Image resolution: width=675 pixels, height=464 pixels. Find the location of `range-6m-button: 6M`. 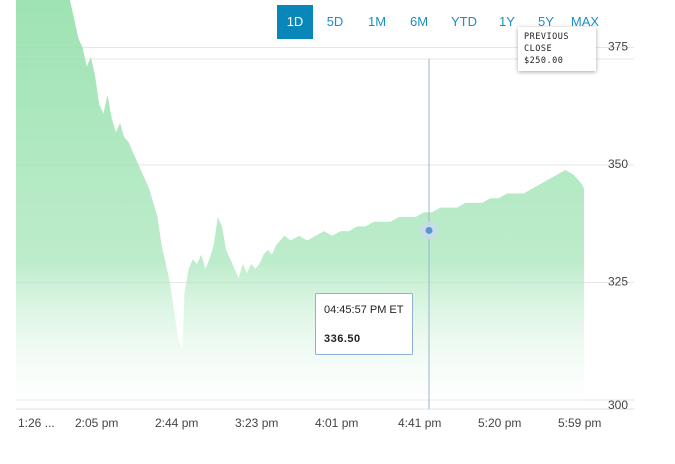

range-6m-button: 6M is located at coordinates (419, 21).